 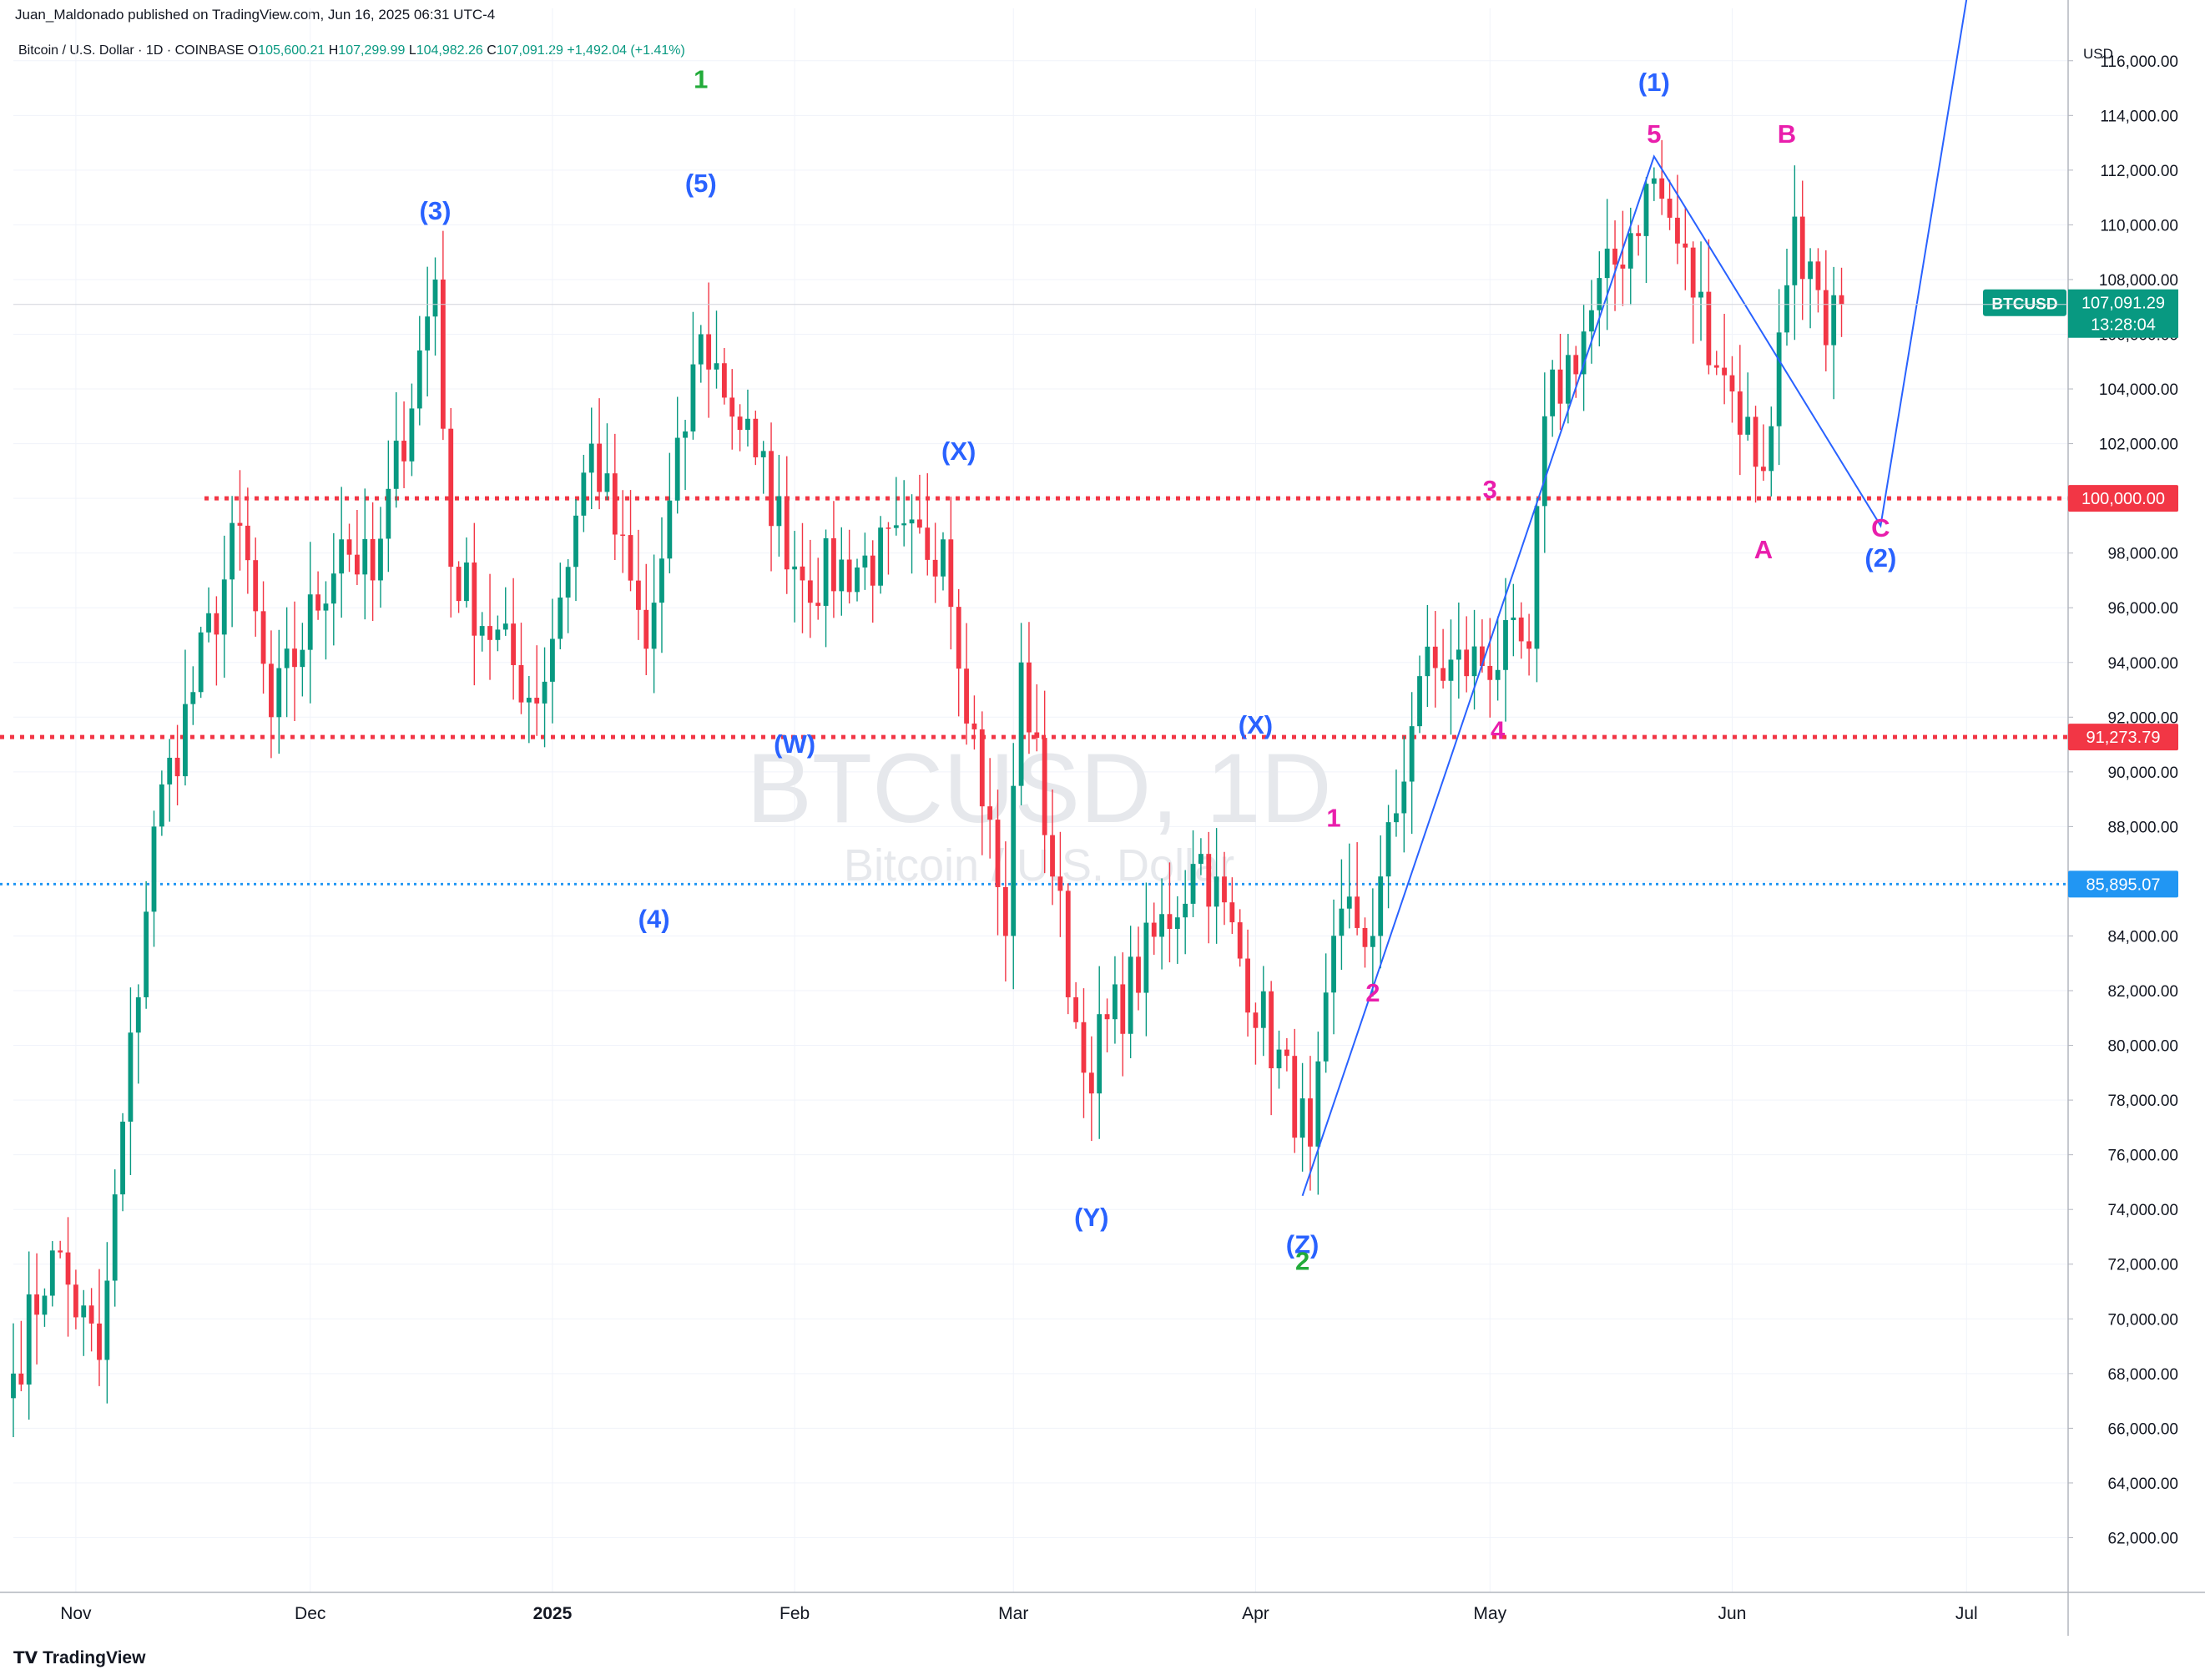 I want to click on tradingview-logo: 𝗧𝗩 TradingView, so click(x=79, y=1657).